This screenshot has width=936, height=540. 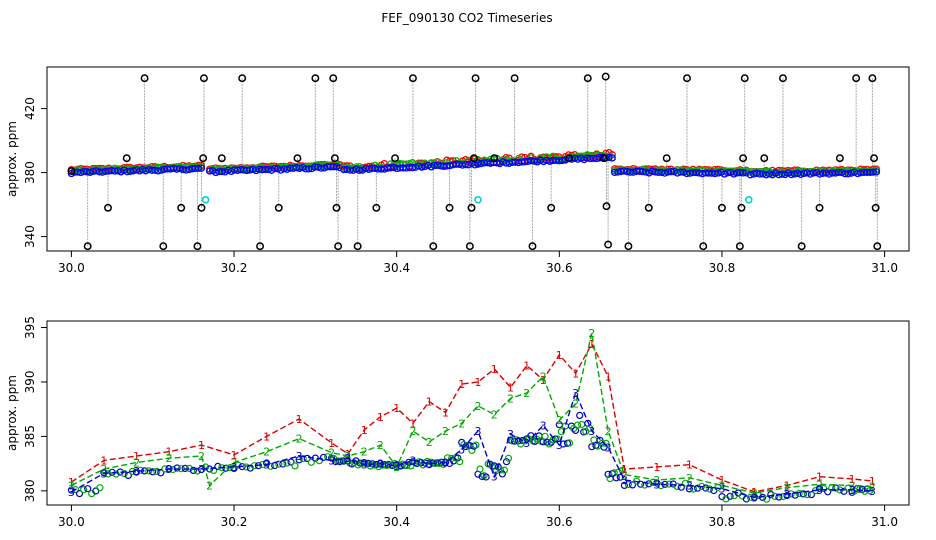 I want to click on bottom-x-tick-label: 30.0, so click(x=71, y=522).